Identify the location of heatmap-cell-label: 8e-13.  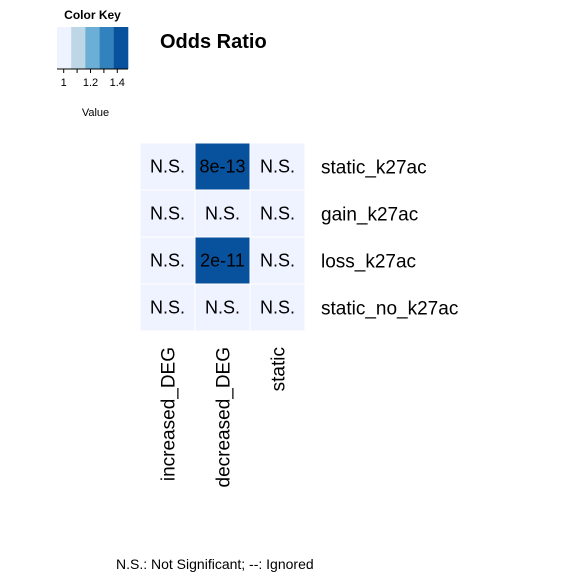
(222, 167).